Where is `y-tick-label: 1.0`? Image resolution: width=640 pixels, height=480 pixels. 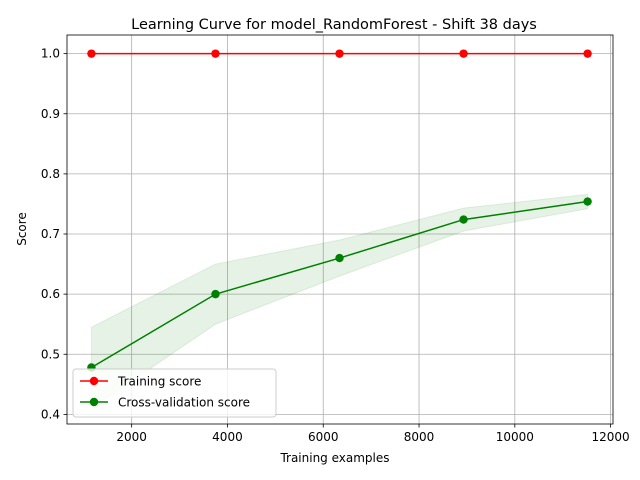
y-tick-label: 1.0 is located at coordinates (50, 54).